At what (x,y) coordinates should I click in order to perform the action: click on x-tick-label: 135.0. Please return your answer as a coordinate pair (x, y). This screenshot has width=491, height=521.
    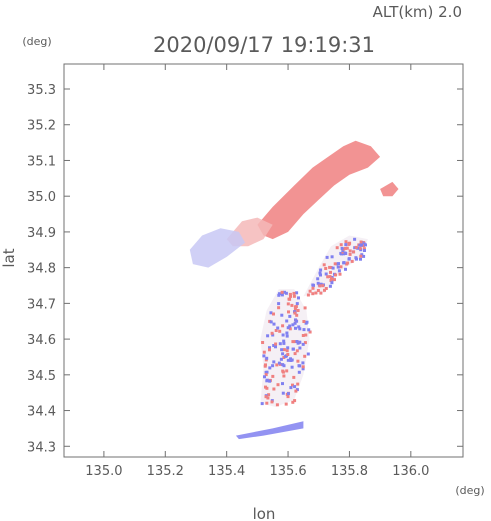
    Looking at the image, I should click on (103, 471).